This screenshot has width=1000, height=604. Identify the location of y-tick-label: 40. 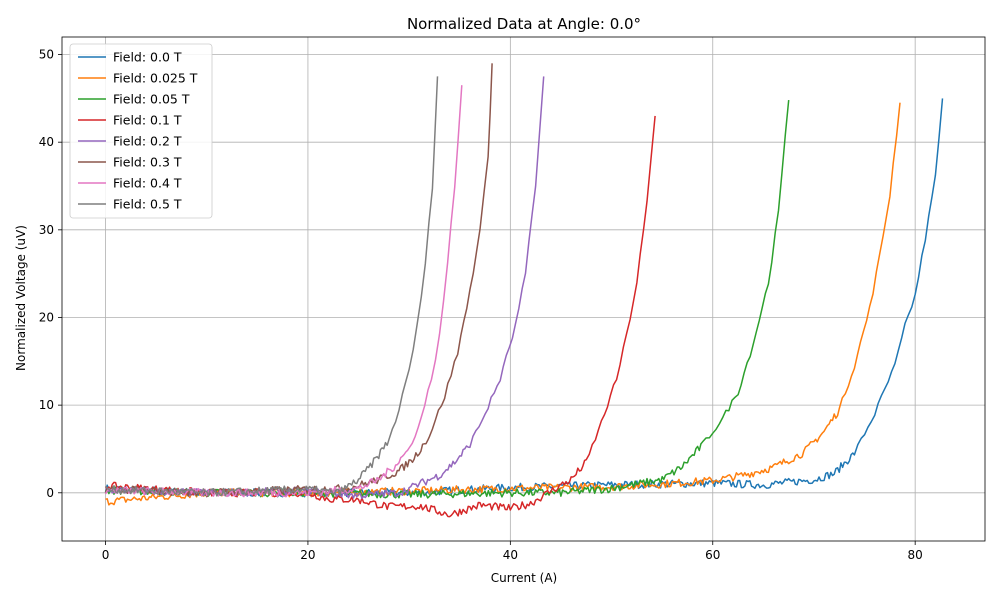
(46, 142).